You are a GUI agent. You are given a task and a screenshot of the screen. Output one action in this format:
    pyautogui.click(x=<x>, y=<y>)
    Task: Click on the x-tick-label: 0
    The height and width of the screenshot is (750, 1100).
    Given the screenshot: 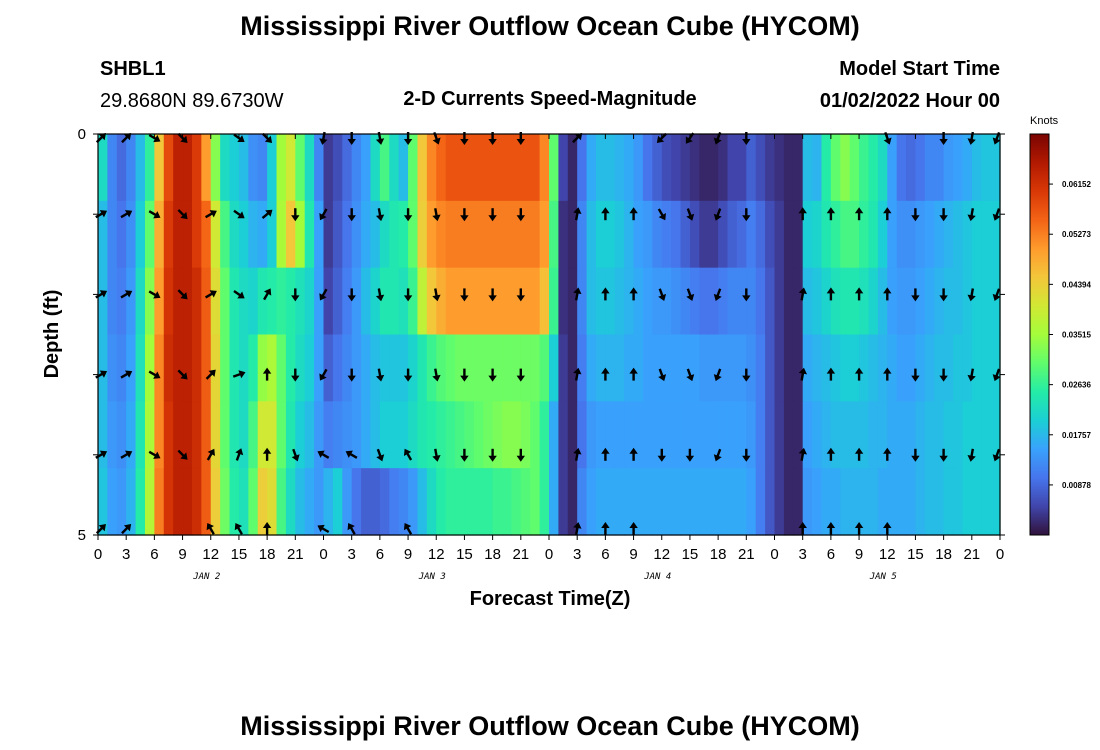 What is the action you would take?
    pyautogui.click(x=323, y=554)
    